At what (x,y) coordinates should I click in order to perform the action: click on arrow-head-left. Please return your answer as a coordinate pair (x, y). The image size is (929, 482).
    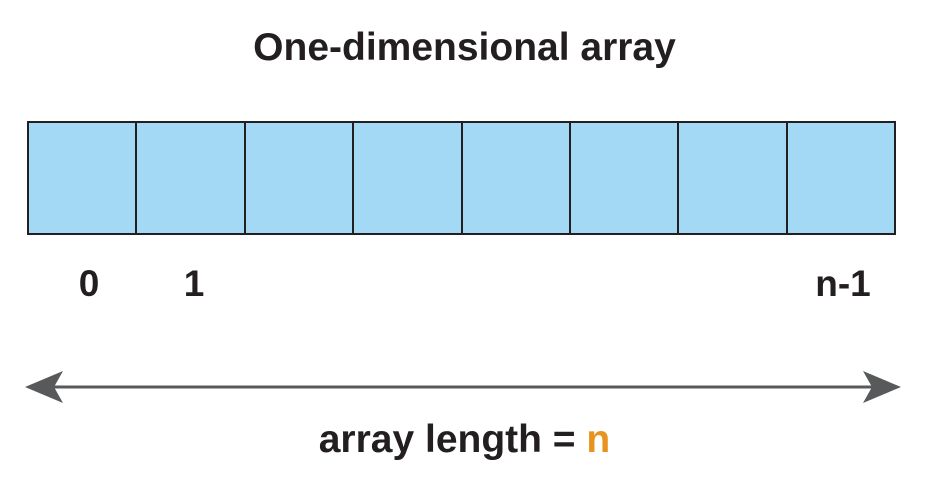
    Looking at the image, I should click on (44, 387).